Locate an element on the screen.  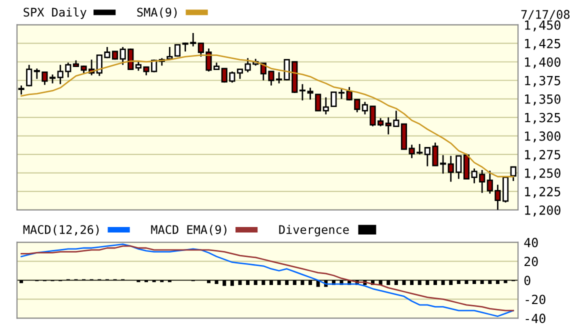
y-tick-label: 1,250 is located at coordinates (542, 174).